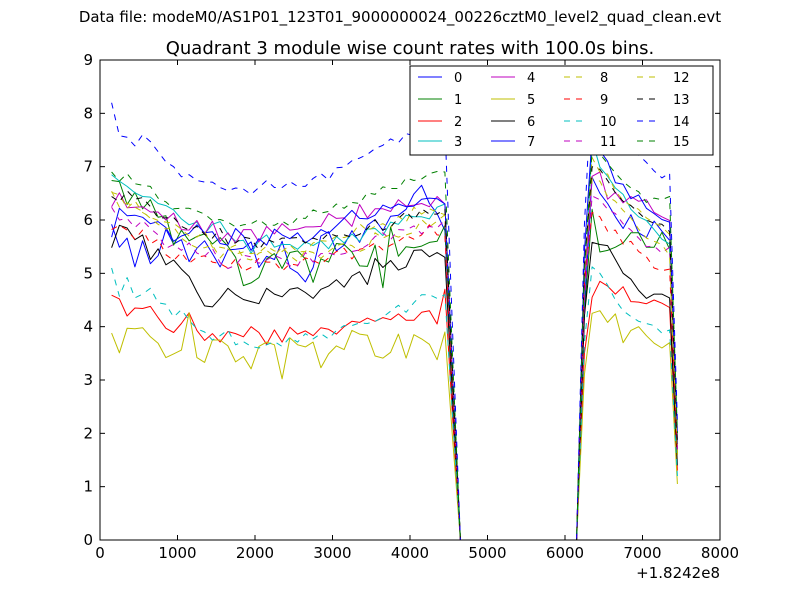 This screenshot has height=600, width=800. Describe the element at coordinates (663, 122) in the screenshot. I see `legend-entry-14: 14` at that location.